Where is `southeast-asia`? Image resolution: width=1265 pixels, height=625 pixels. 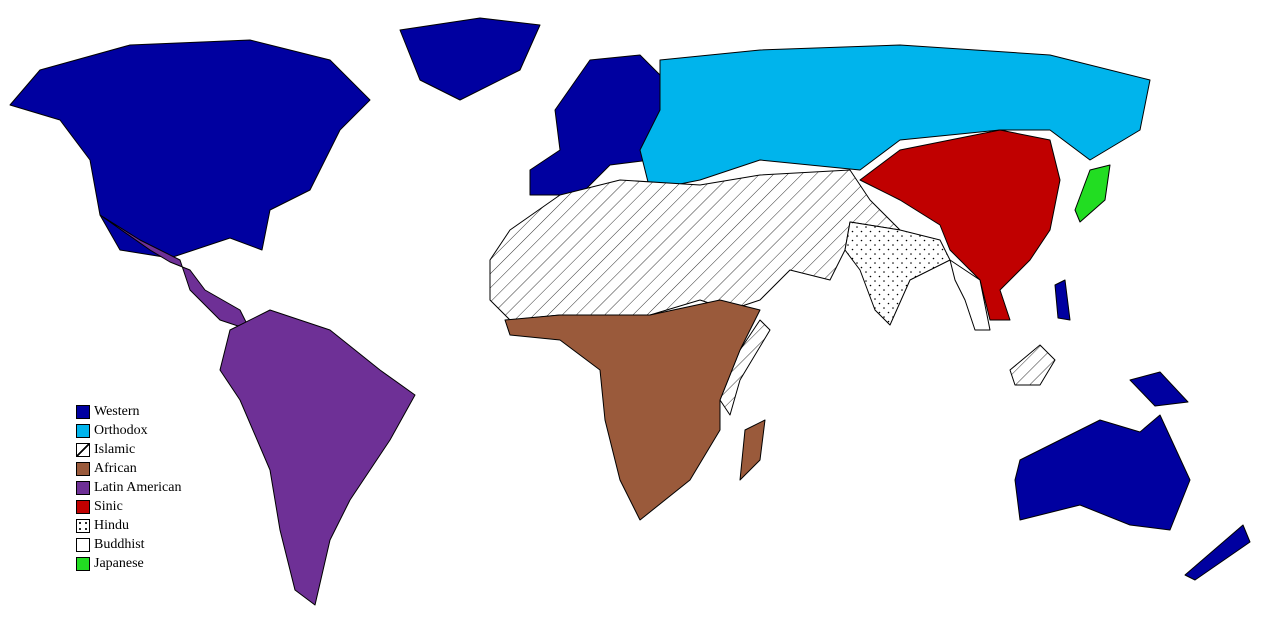 southeast-asia is located at coordinates (970, 295).